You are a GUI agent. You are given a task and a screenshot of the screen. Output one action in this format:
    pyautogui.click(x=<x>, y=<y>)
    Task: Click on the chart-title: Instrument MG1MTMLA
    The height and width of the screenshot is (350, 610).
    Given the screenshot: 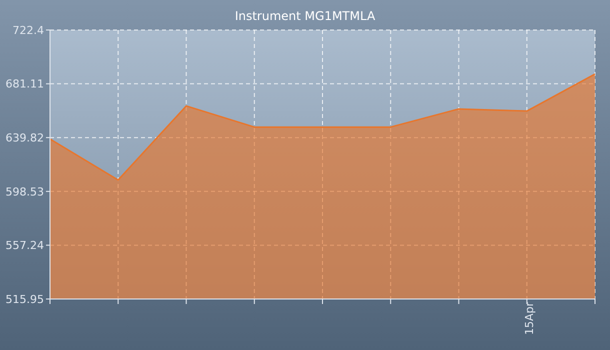 What is the action you would take?
    pyautogui.click(x=305, y=16)
    